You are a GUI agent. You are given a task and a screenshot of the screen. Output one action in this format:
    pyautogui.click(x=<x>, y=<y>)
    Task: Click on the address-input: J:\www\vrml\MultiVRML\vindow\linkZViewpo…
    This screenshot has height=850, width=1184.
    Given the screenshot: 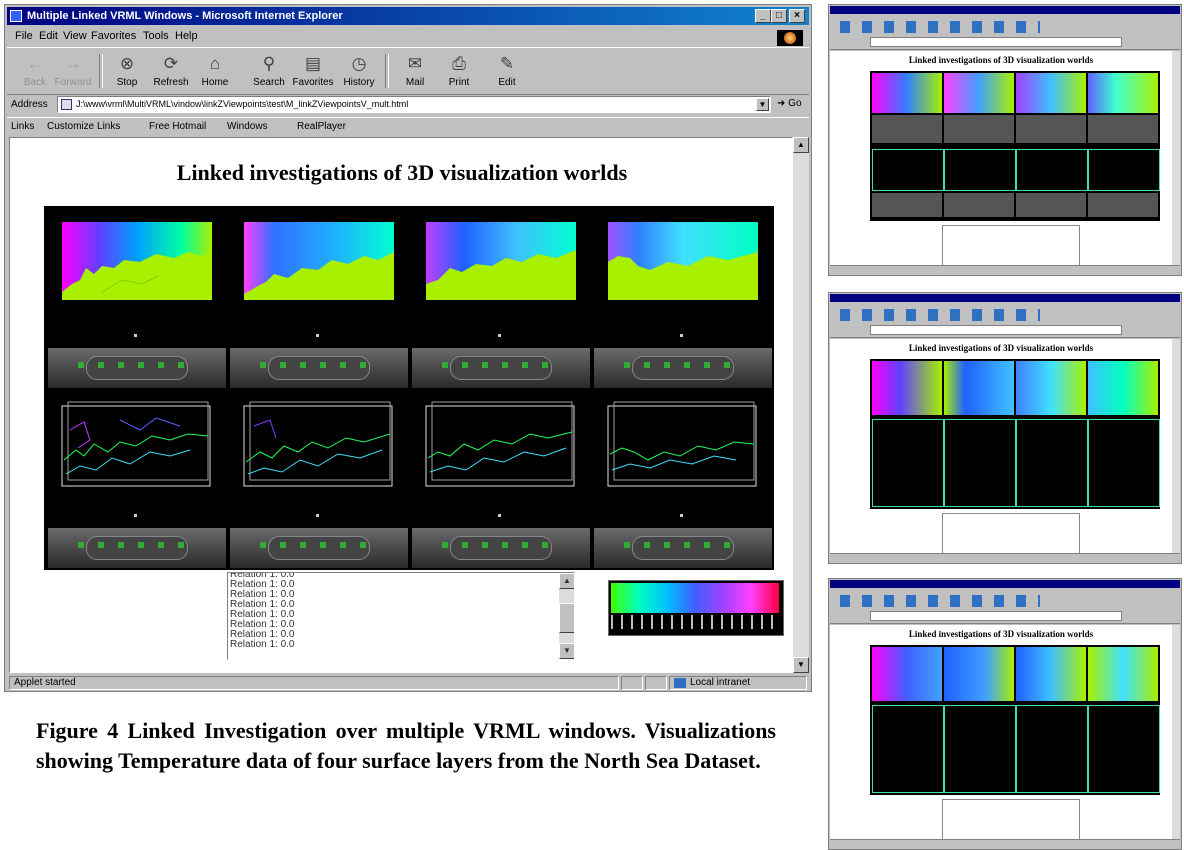 What is the action you would take?
    pyautogui.click(x=414, y=104)
    